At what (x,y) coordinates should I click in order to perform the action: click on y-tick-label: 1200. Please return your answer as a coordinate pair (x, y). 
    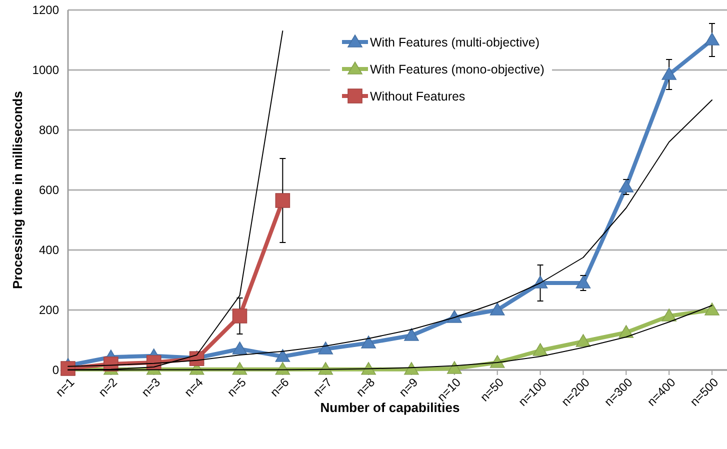
    Looking at the image, I should click on (46, 10).